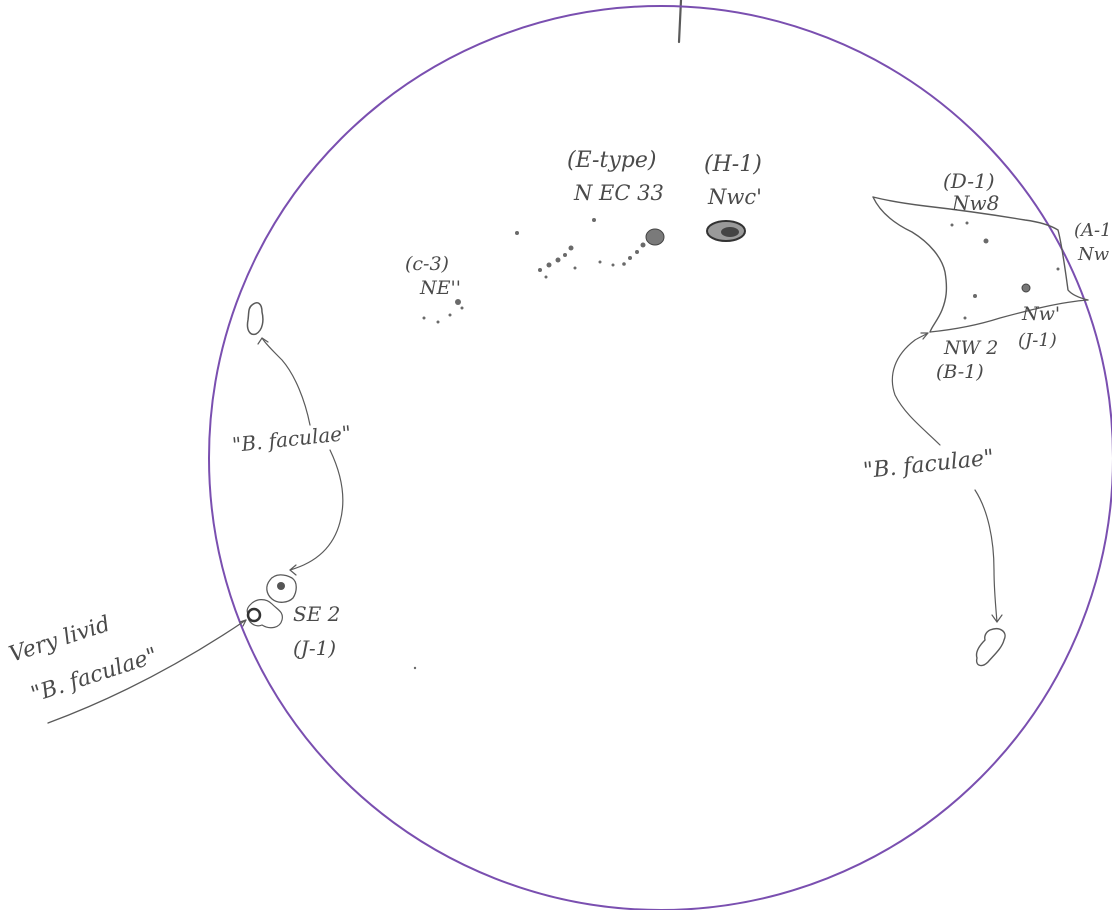 Image resolution: width=1112 pixels, height=910 pixels. What do you see at coordinates (970, 348) in the screenshot?
I see `label-nw2-region: NW 2` at bounding box center [970, 348].